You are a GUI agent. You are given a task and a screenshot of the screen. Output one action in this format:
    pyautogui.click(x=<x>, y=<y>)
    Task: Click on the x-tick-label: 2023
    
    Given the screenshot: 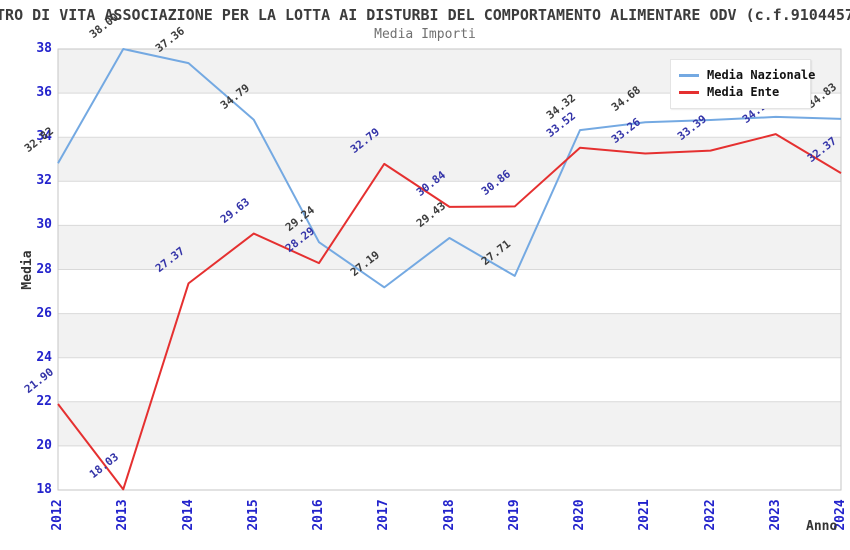 What is the action you would take?
    pyautogui.click(x=775, y=515)
    